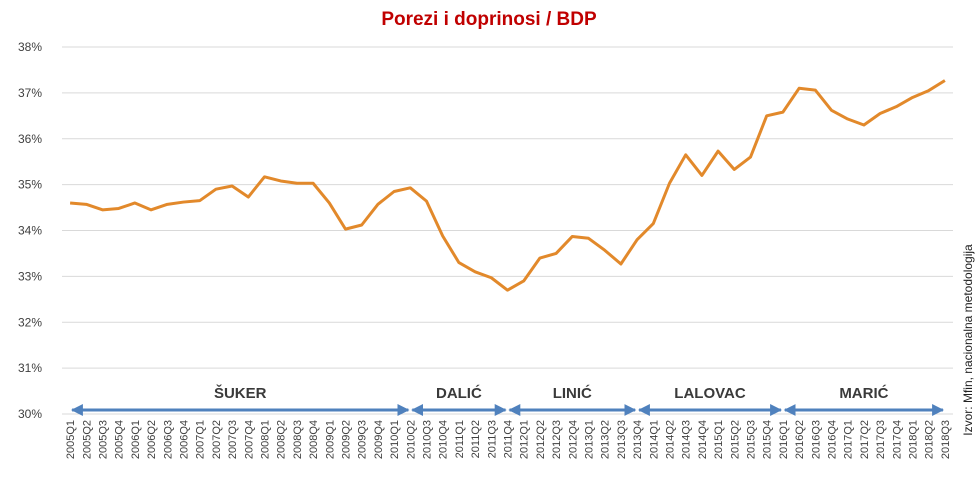  What do you see at coordinates (347, 439) in the screenshot?
I see `x-tick-label: 2009Q2` at bounding box center [347, 439].